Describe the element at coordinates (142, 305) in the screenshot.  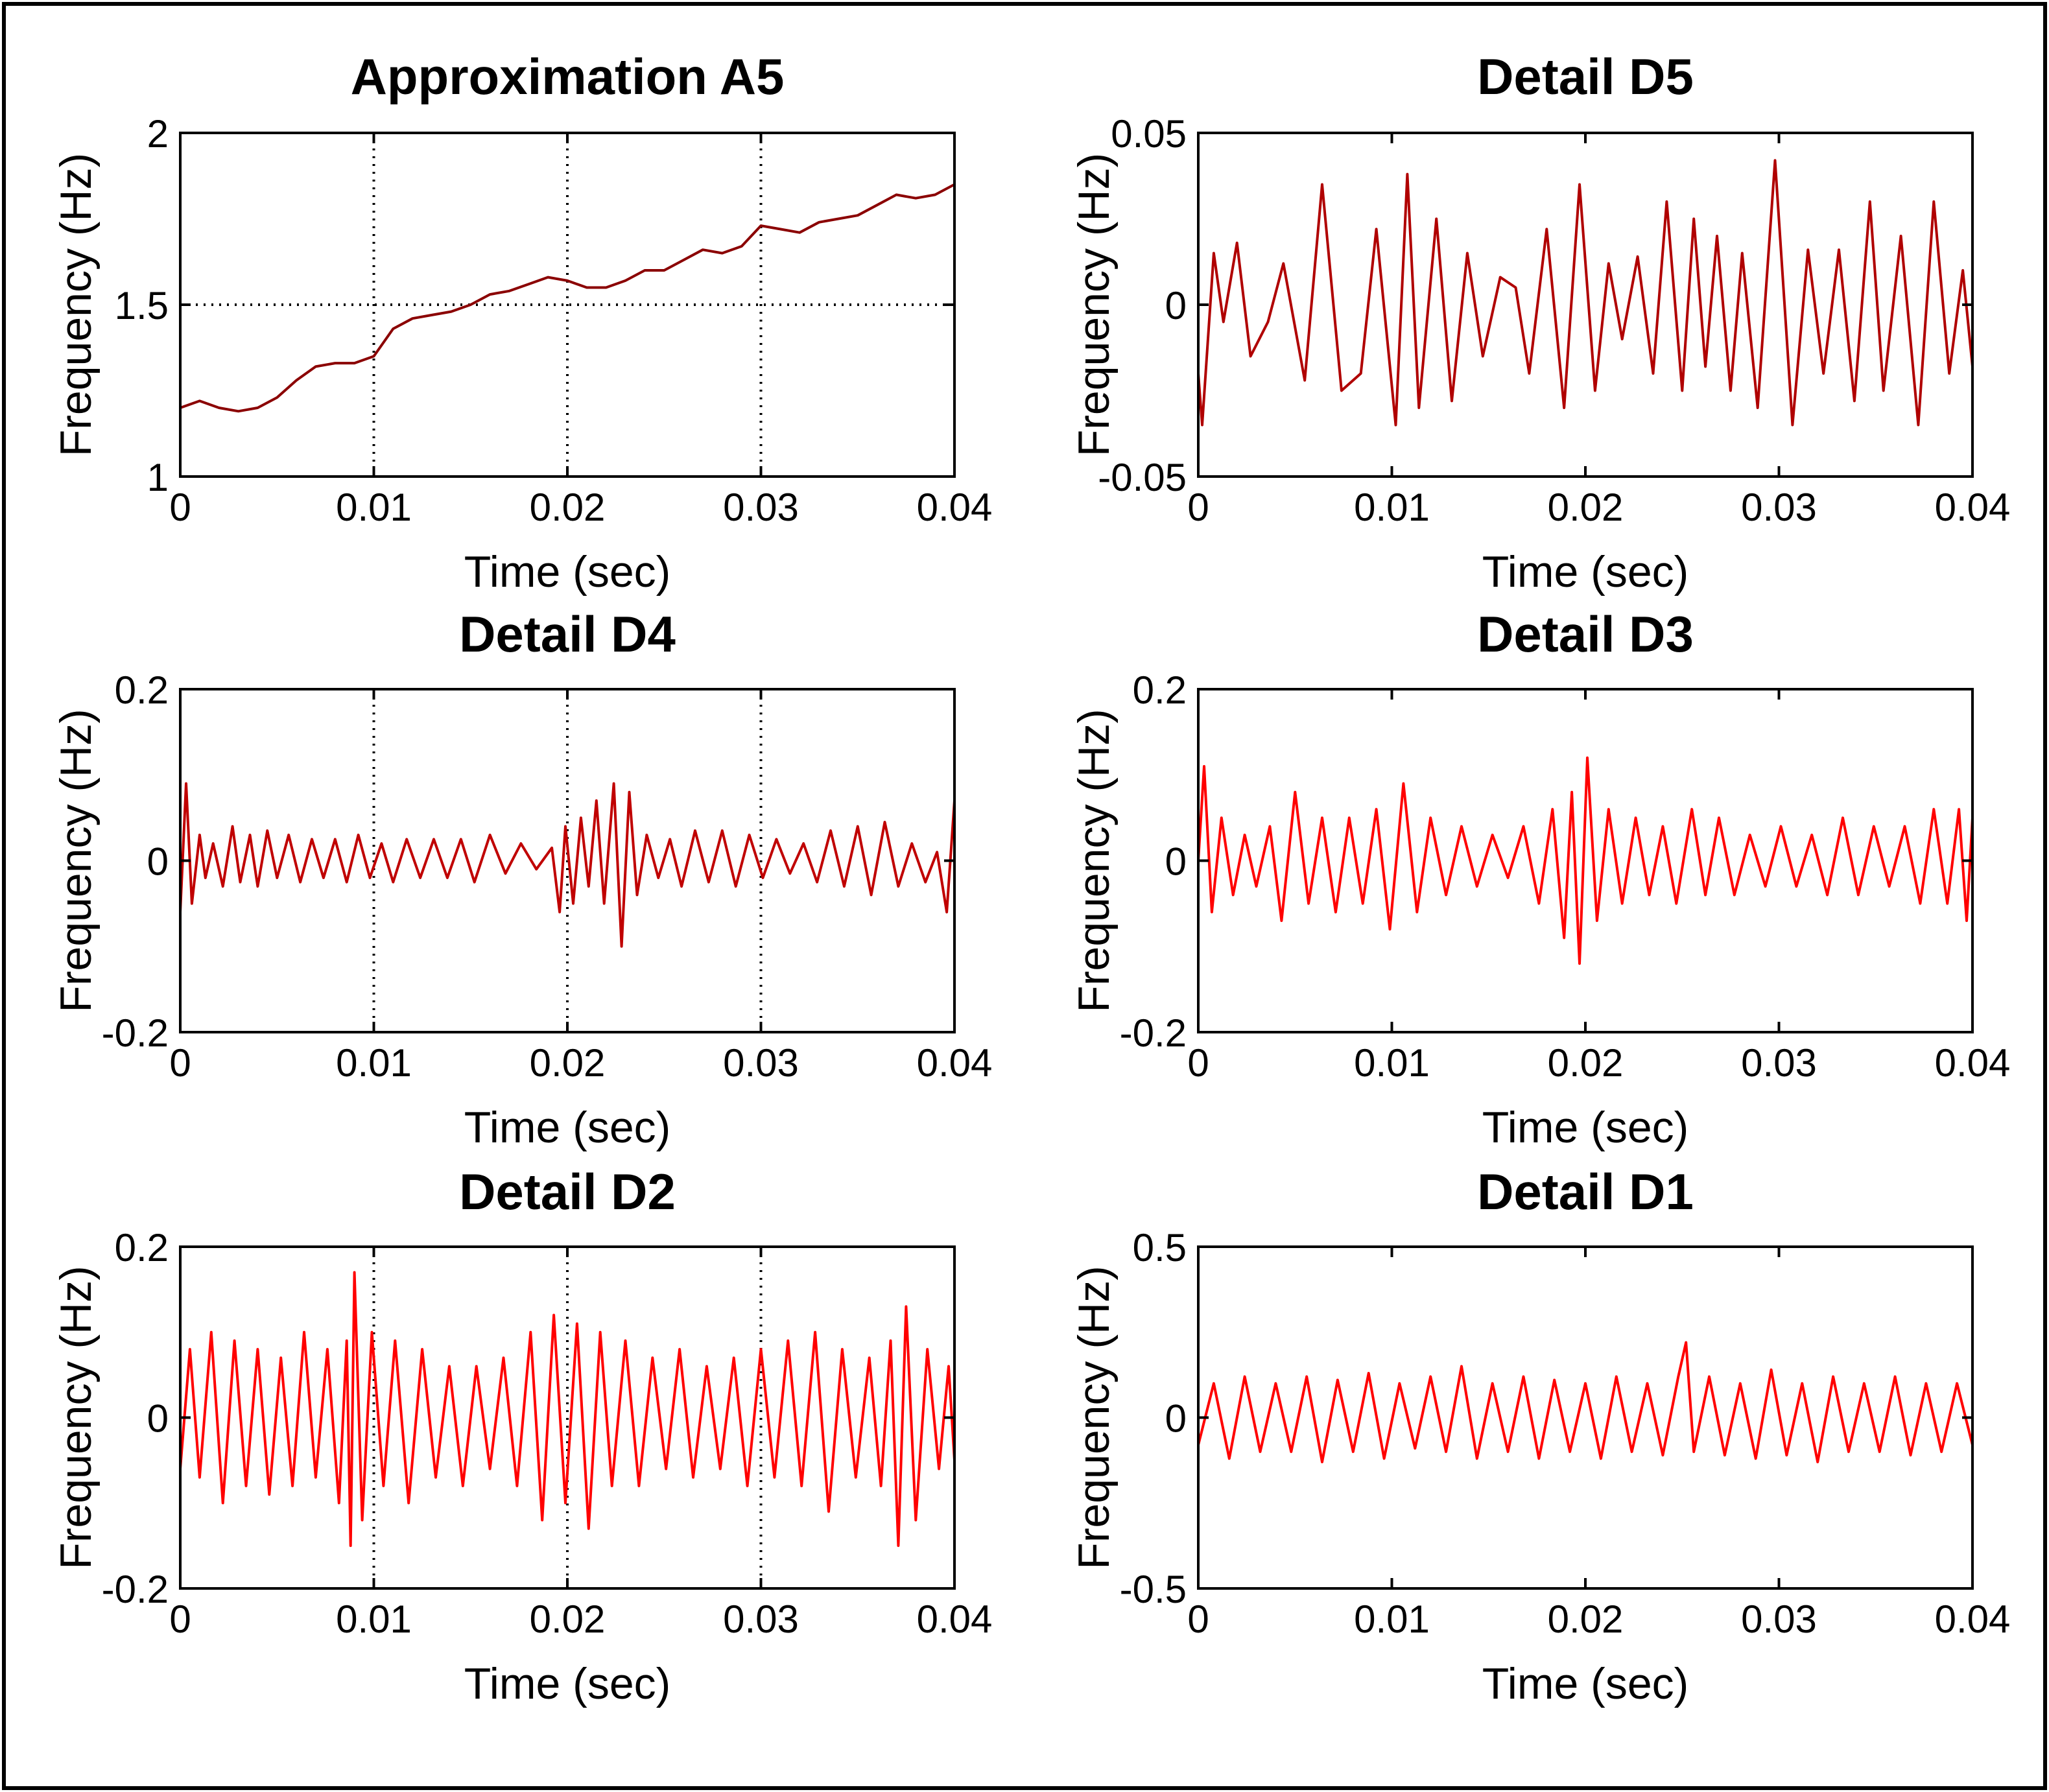
I see `y-tick-label: 1.5` at that location.